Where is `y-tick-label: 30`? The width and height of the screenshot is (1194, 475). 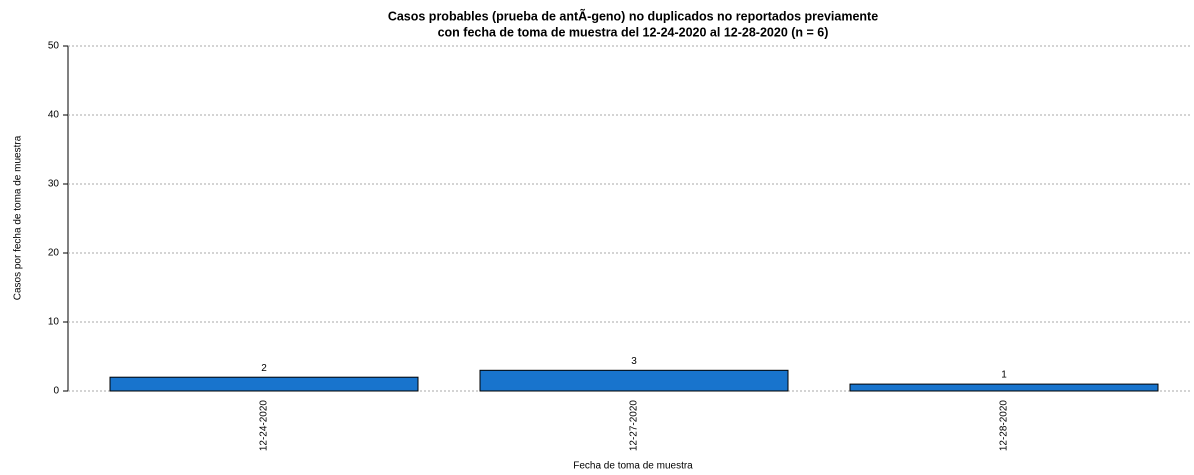 y-tick-label: 30 is located at coordinates (54, 184).